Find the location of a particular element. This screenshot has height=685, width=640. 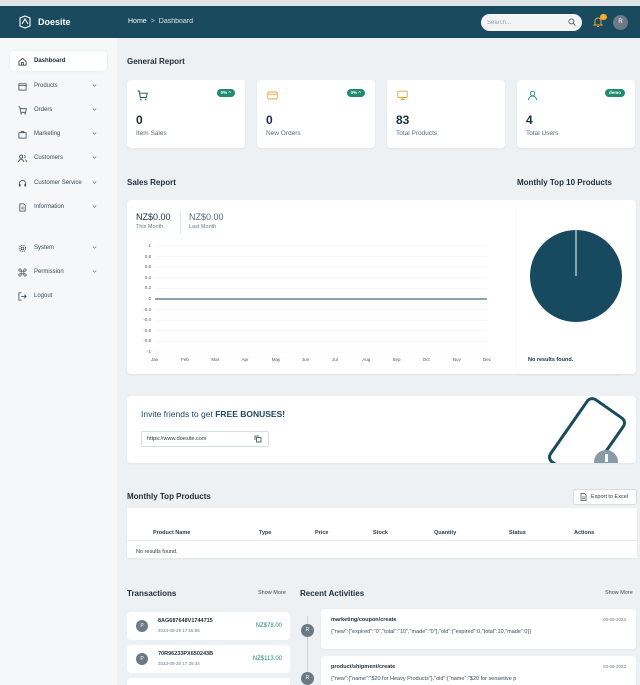

sidebar-item-system: System is located at coordinates (58, 248).